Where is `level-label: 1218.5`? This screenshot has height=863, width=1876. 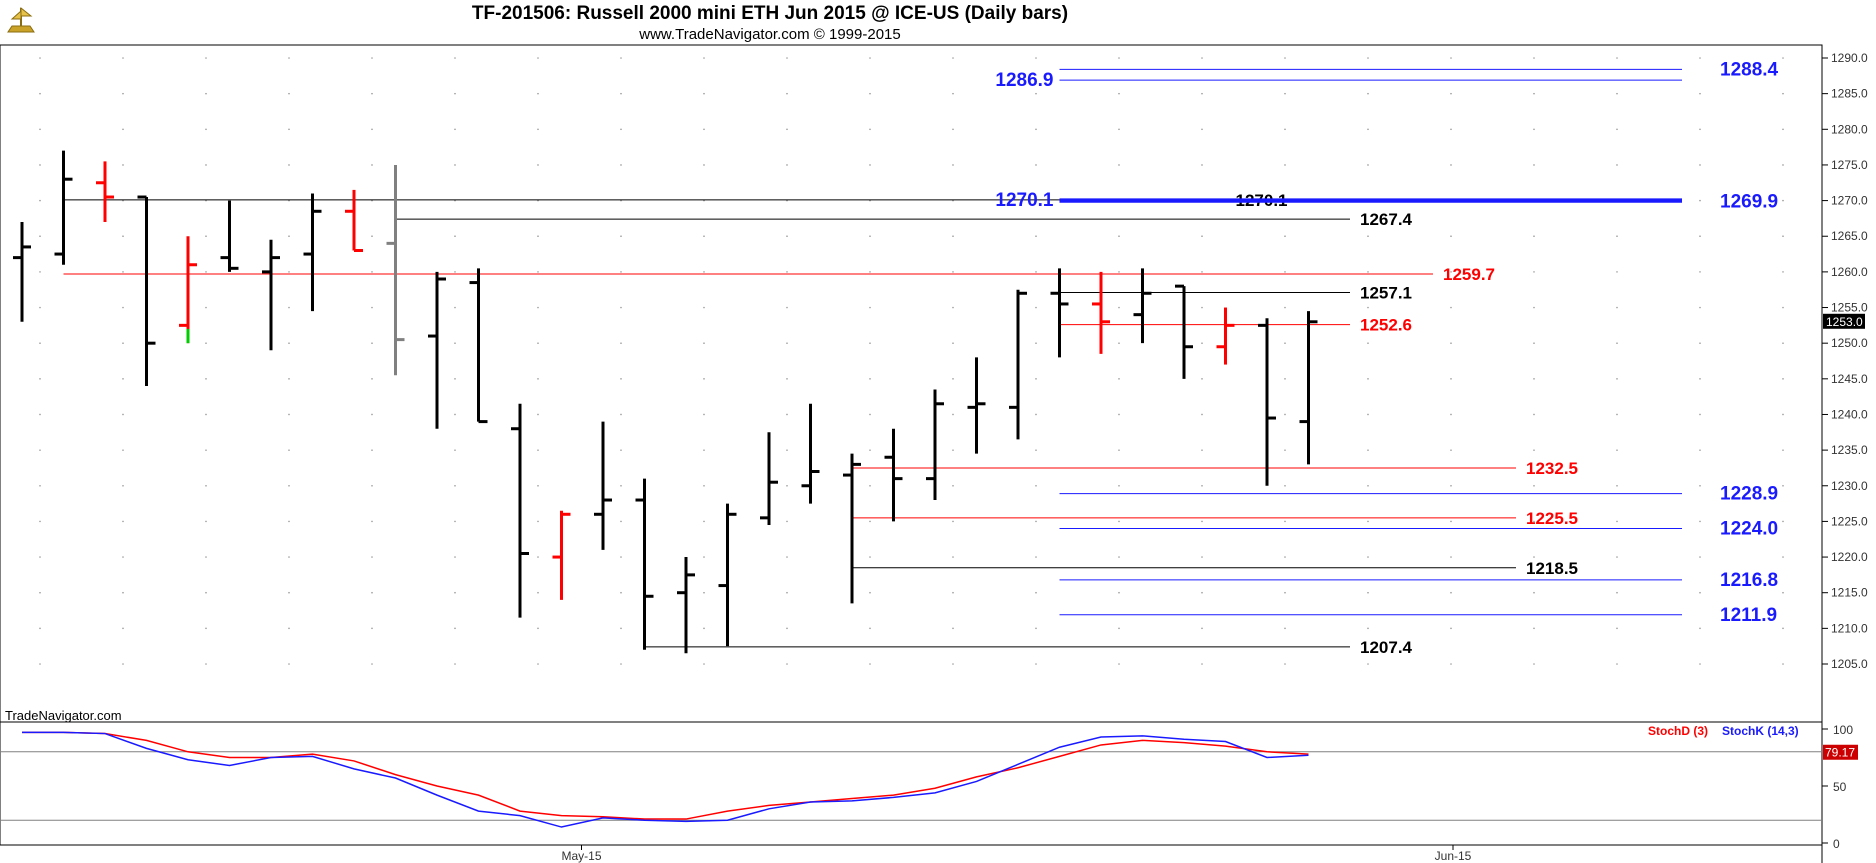 level-label: 1218.5 is located at coordinates (1552, 568).